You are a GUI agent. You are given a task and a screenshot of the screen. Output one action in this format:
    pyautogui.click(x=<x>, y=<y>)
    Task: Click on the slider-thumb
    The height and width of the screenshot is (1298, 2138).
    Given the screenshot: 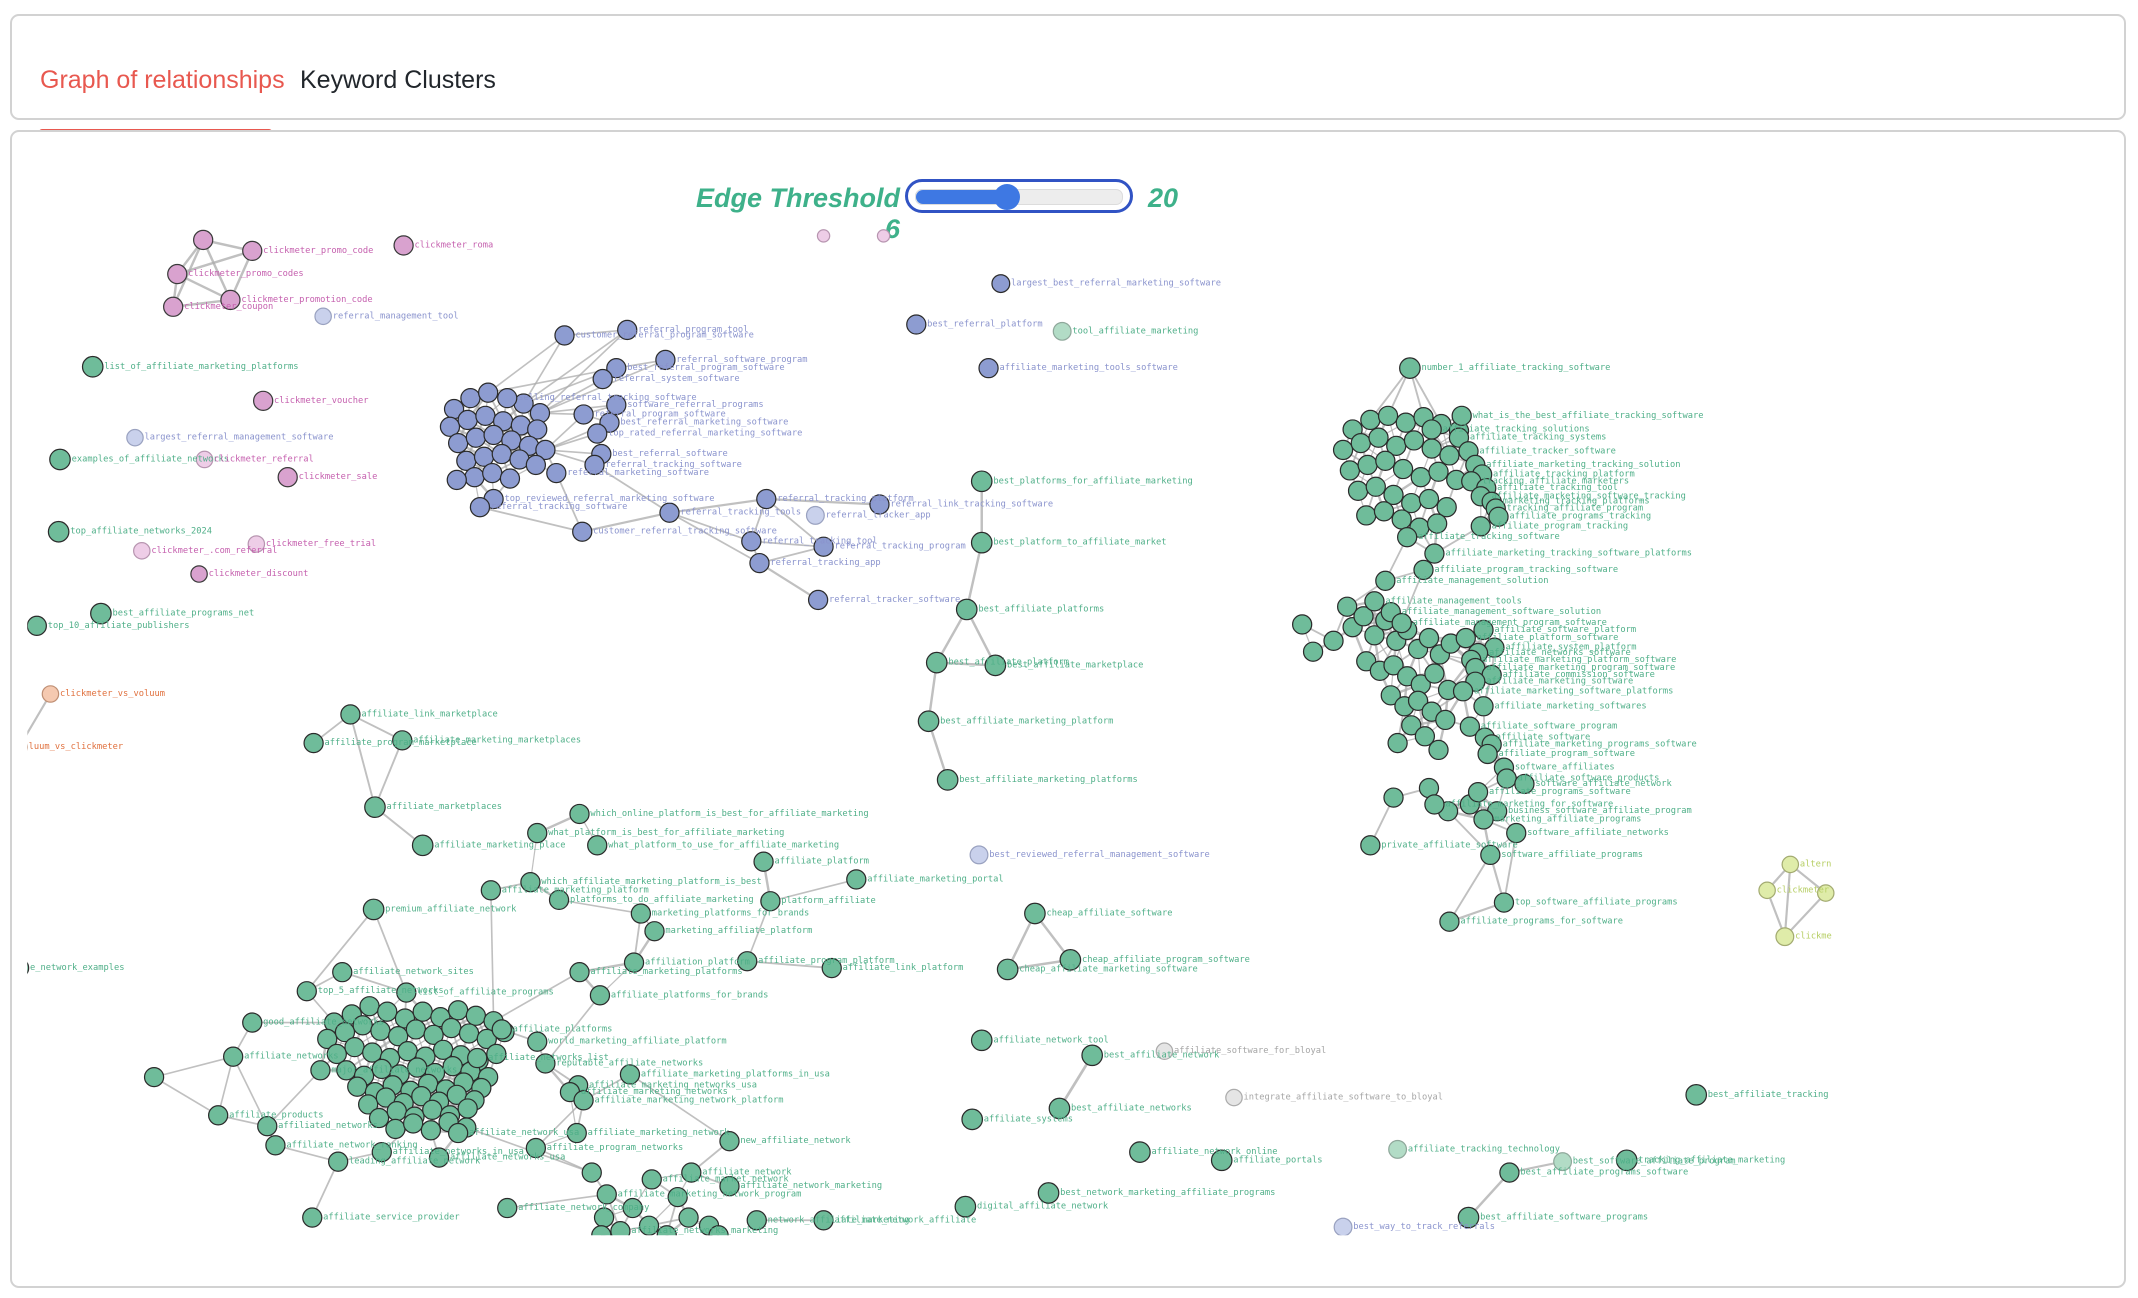 What is the action you would take?
    pyautogui.click(x=1006, y=197)
    